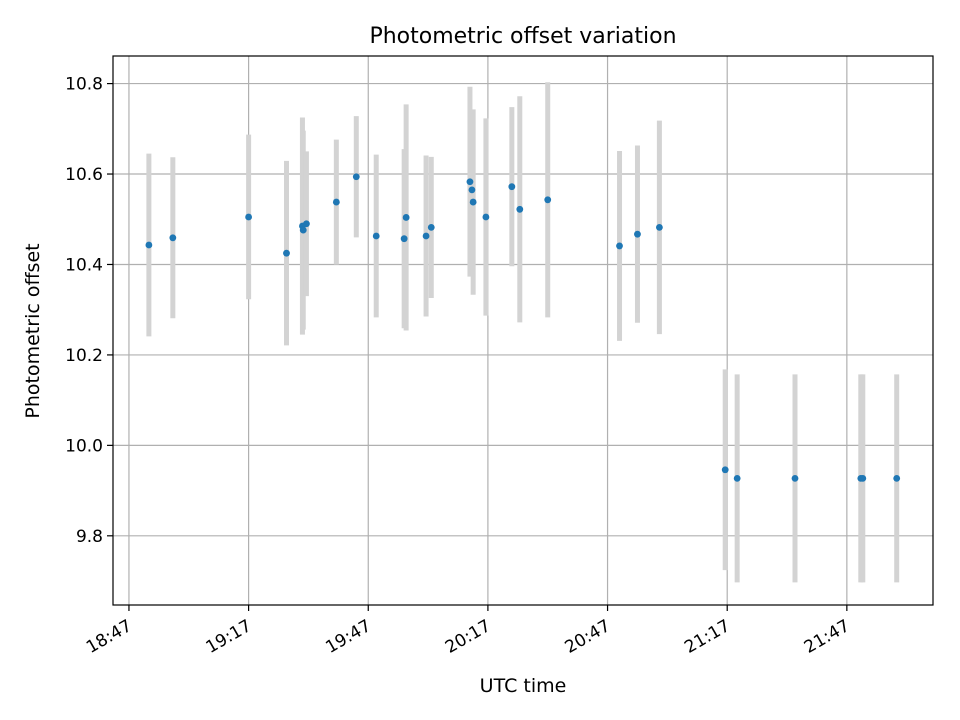 The width and height of the screenshot is (960, 720). What do you see at coordinates (348, 637) in the screenshot?
I see `x-tick-label: 19:47` at bounding box center [348, 637].